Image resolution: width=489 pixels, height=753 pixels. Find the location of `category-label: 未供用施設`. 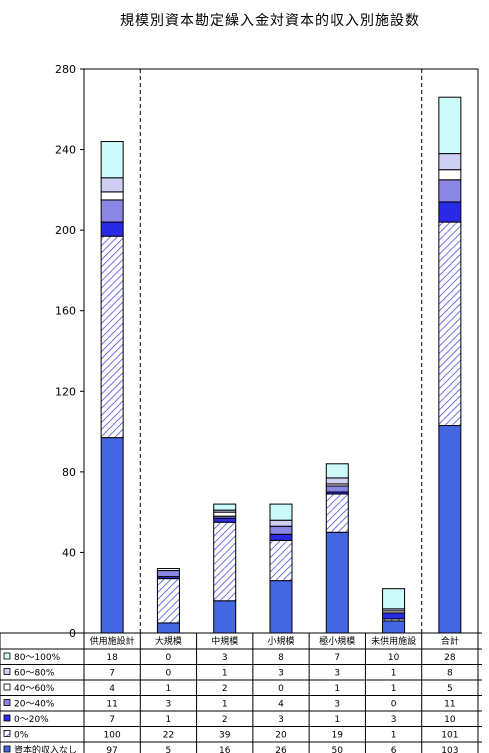

category-label: 未供用施設 is located at coordinates (393, 641).